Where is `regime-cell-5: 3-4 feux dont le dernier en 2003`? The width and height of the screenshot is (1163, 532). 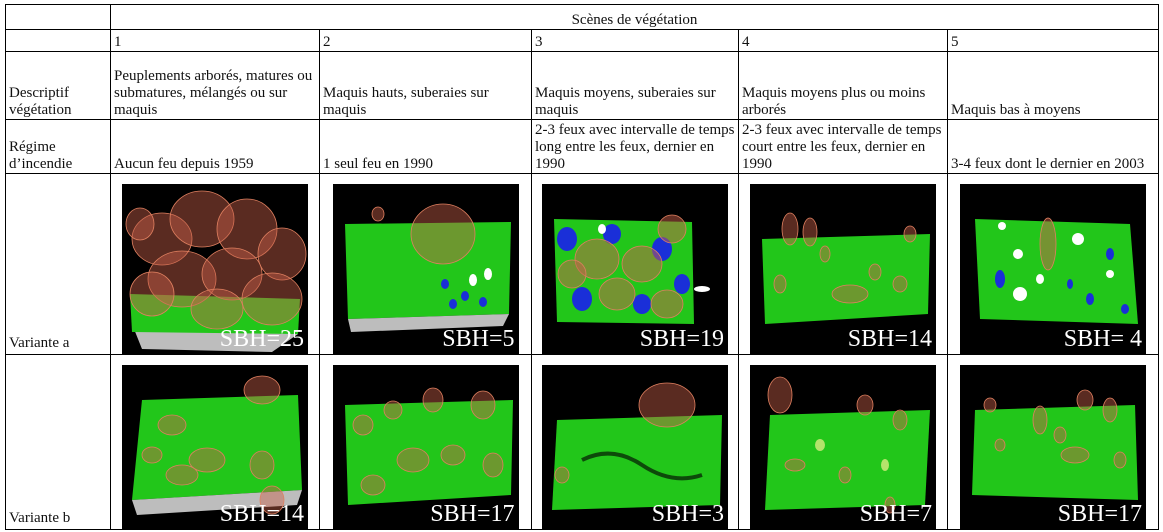
regime-cell-5: 3-4 feux dont le dernier en 2003 is located at coordinates (1053, 146).